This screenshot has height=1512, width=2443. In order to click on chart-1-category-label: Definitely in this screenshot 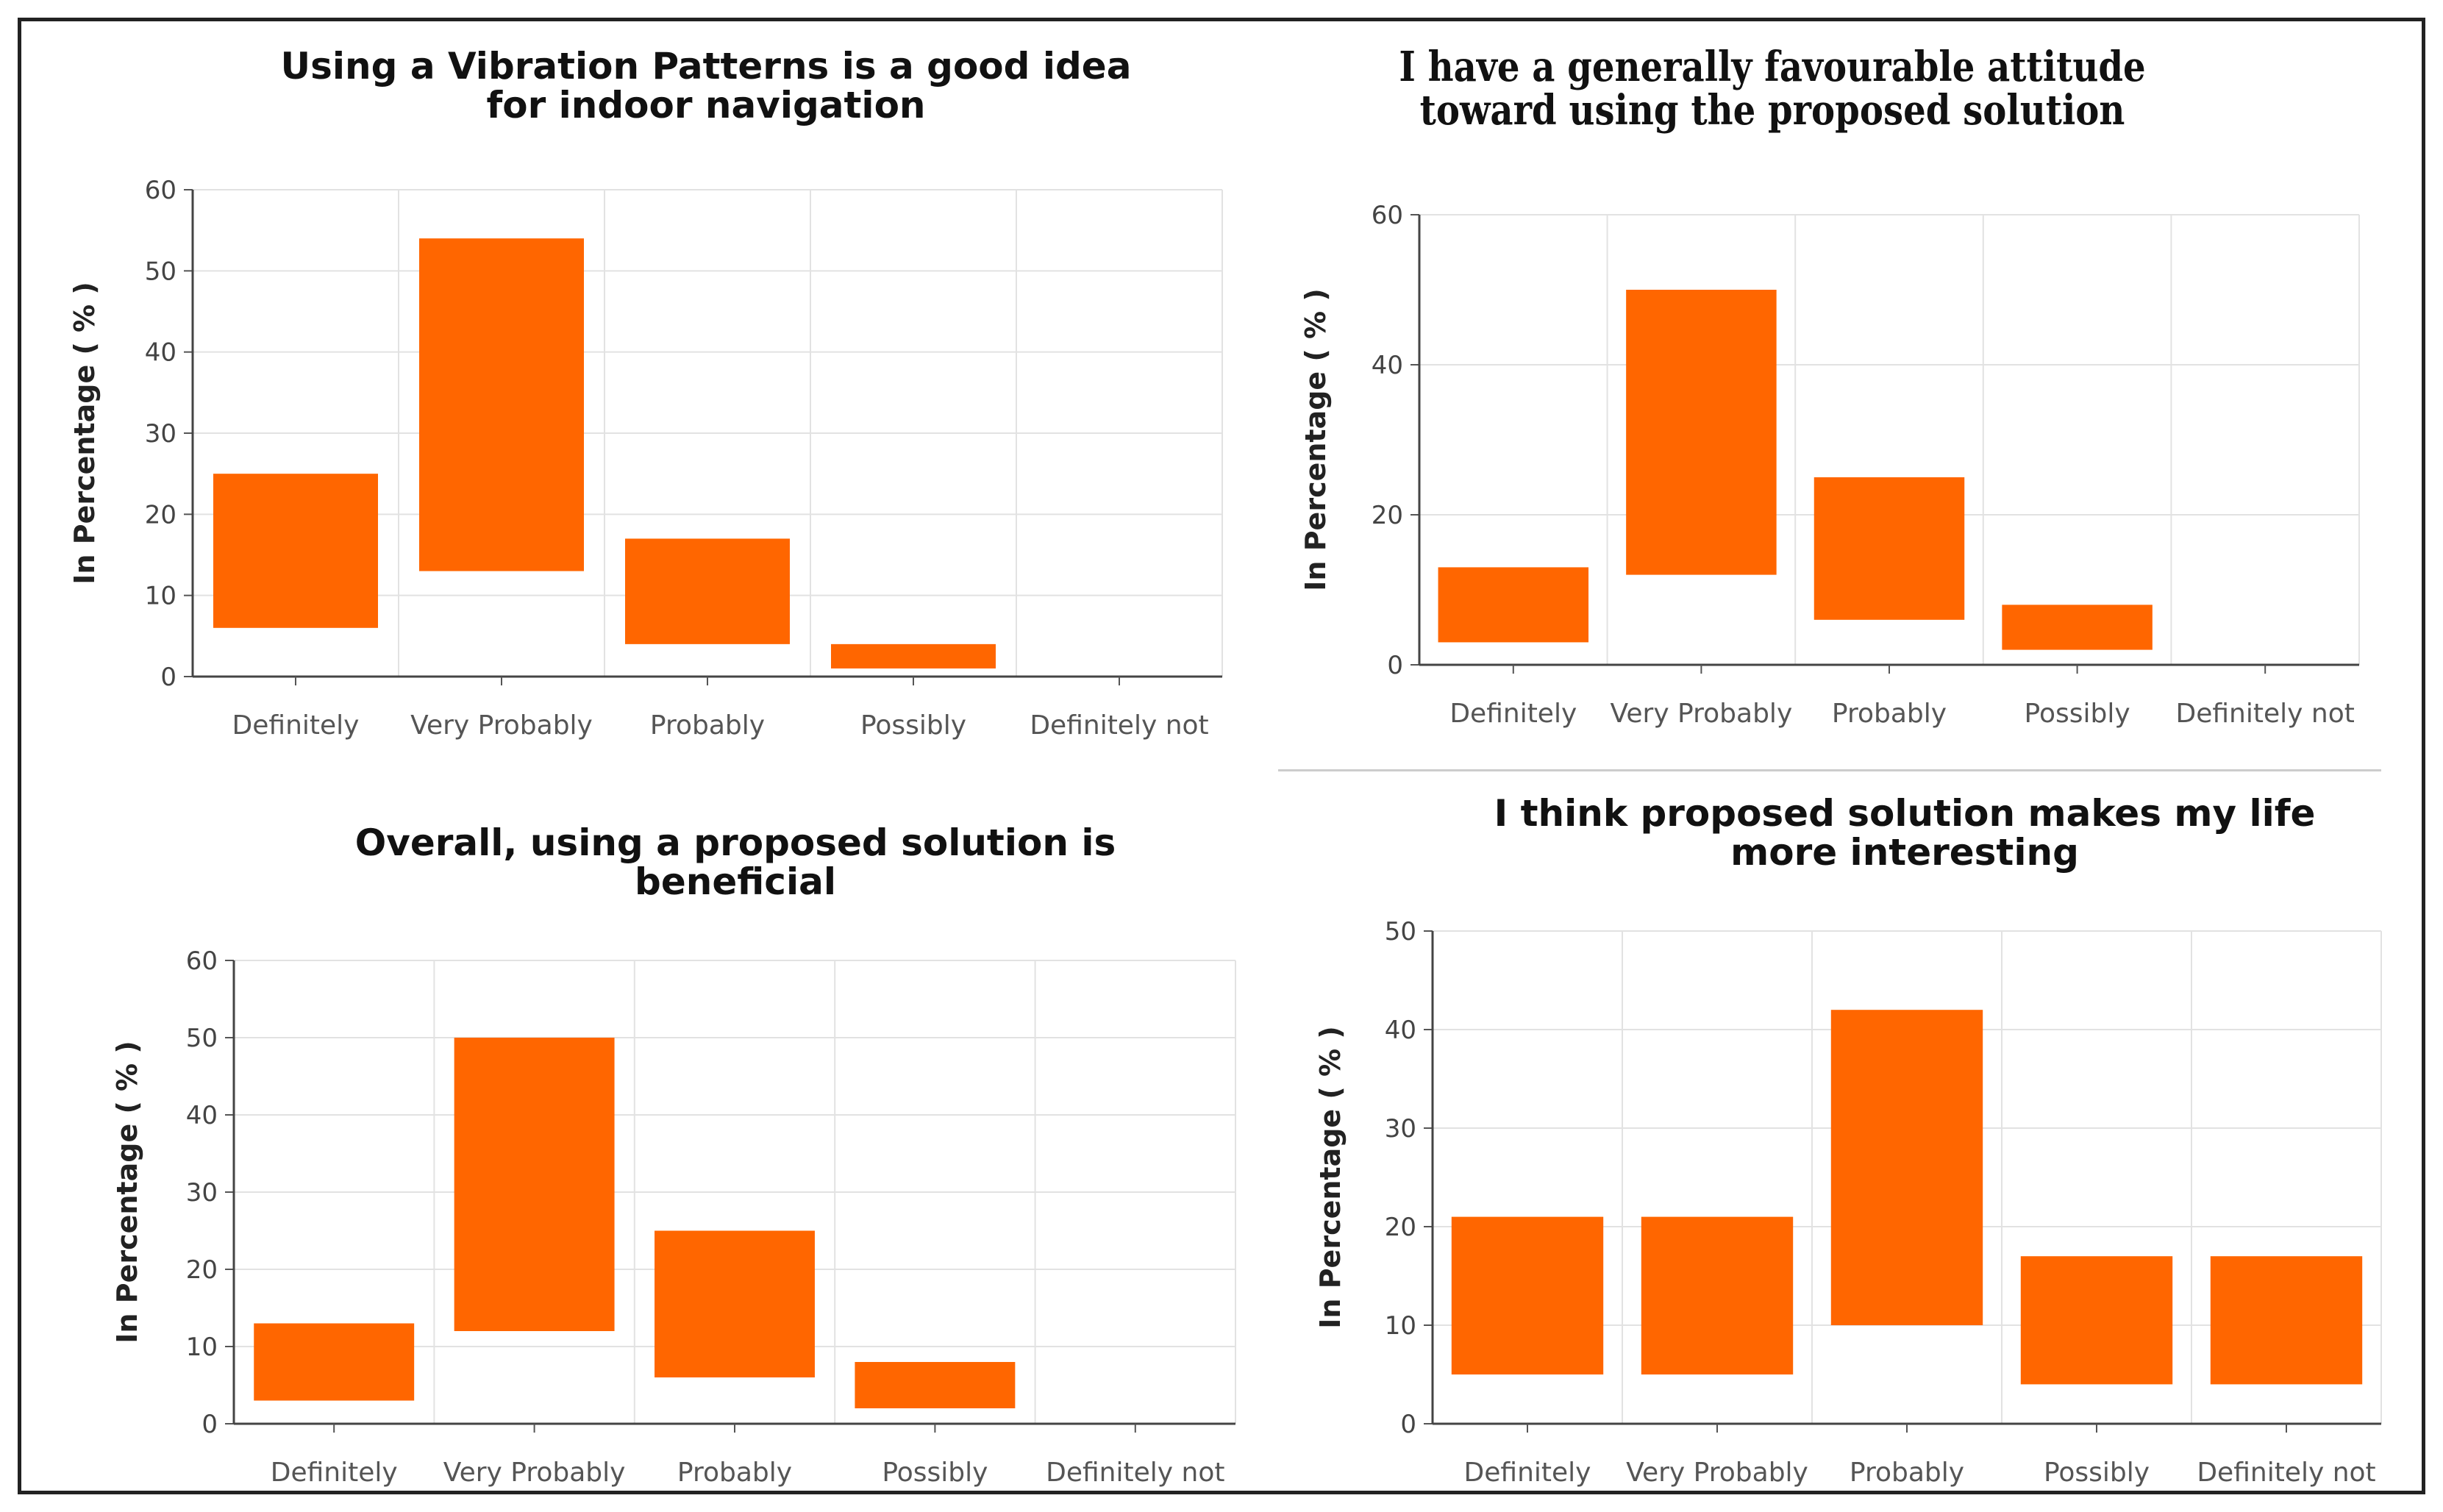, I will do `click(296, 725)`.